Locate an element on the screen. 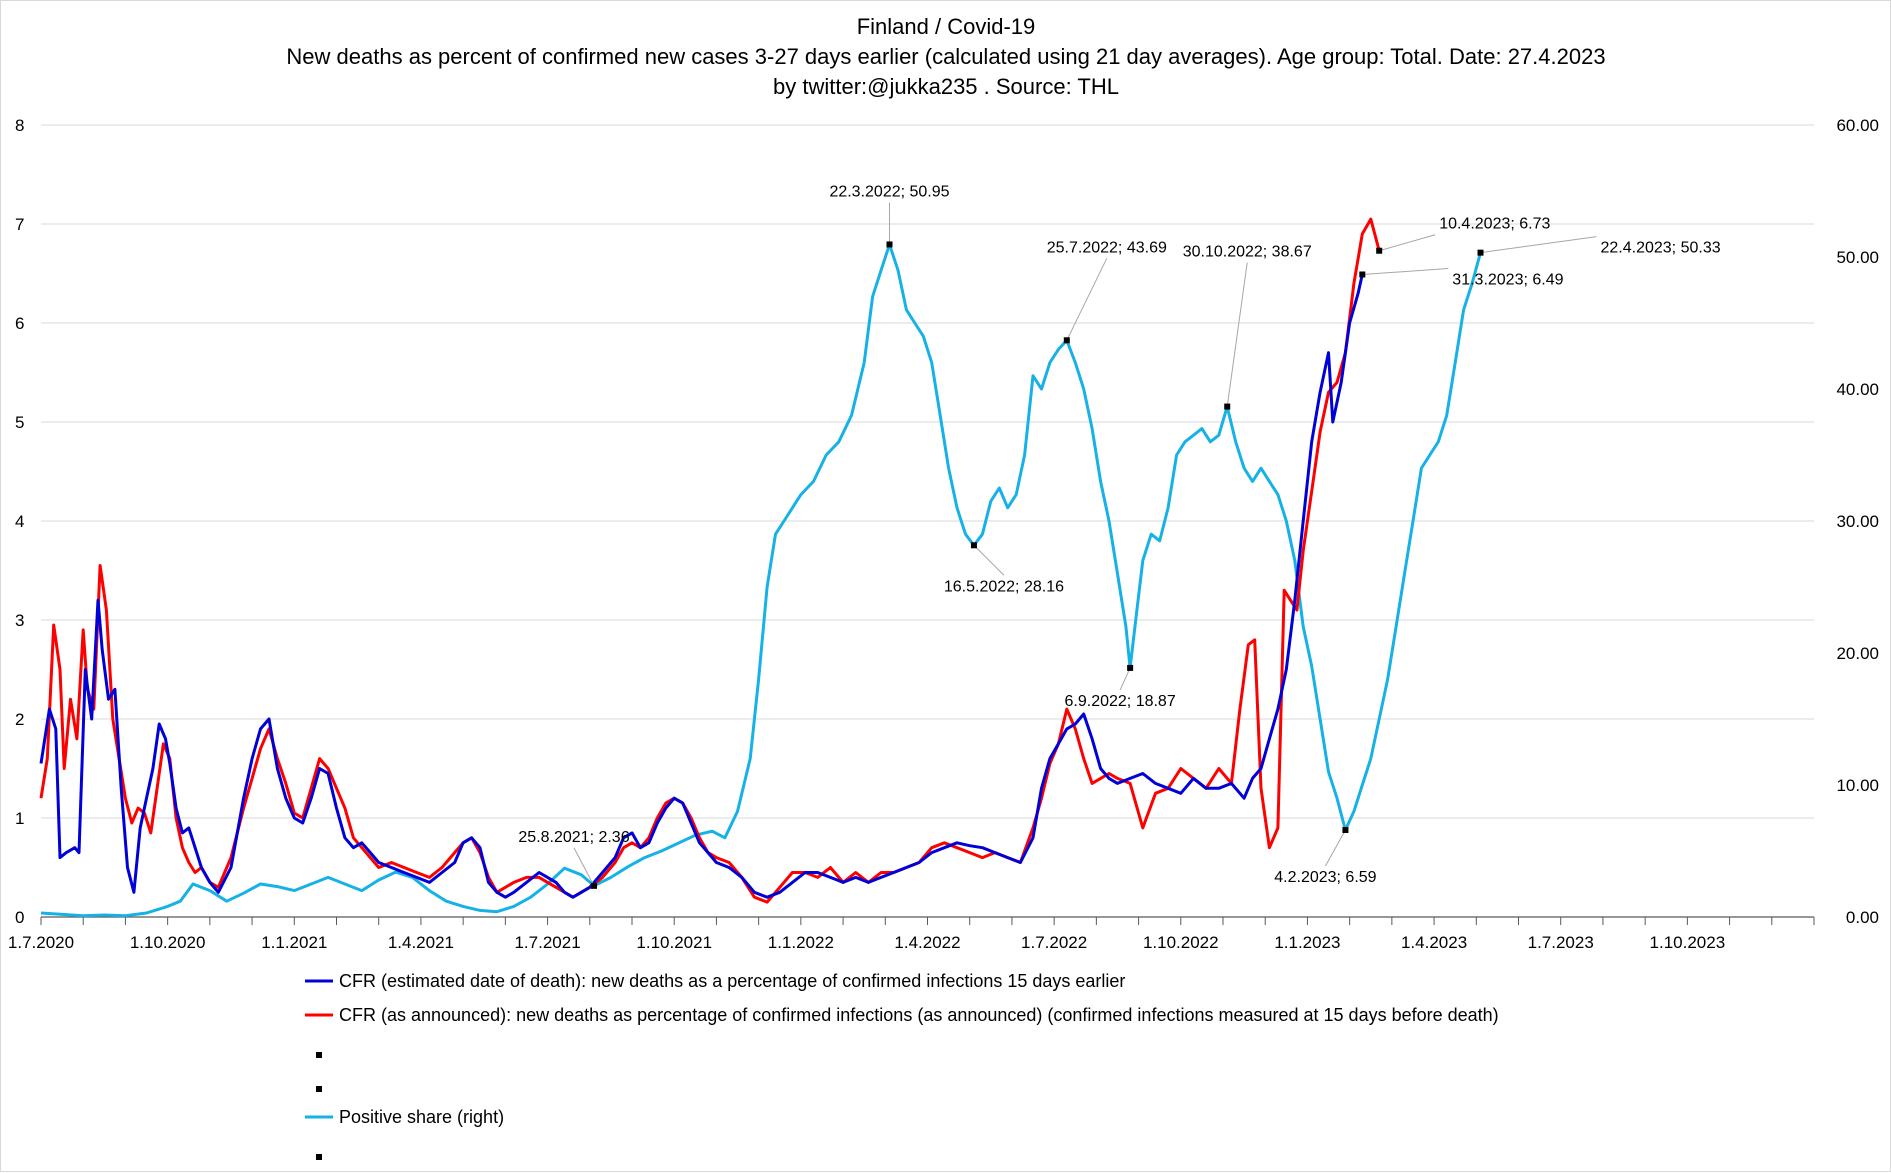 This screenshot has height=1173, width=1891. x-tick-label: 1.1.2023 is located at coordinates (1307, 942).